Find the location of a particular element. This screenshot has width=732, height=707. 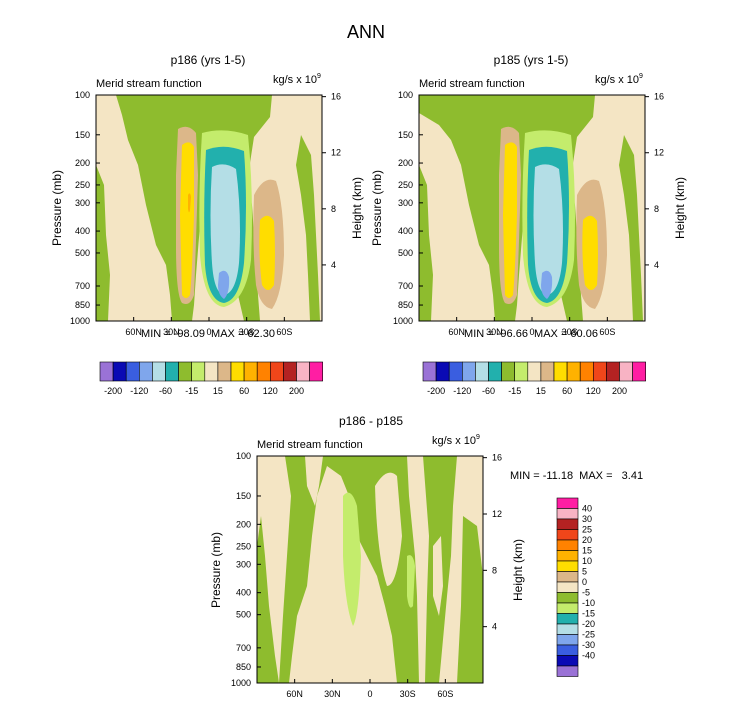

contour-neg-band-west is located at coordinates (268, 599).